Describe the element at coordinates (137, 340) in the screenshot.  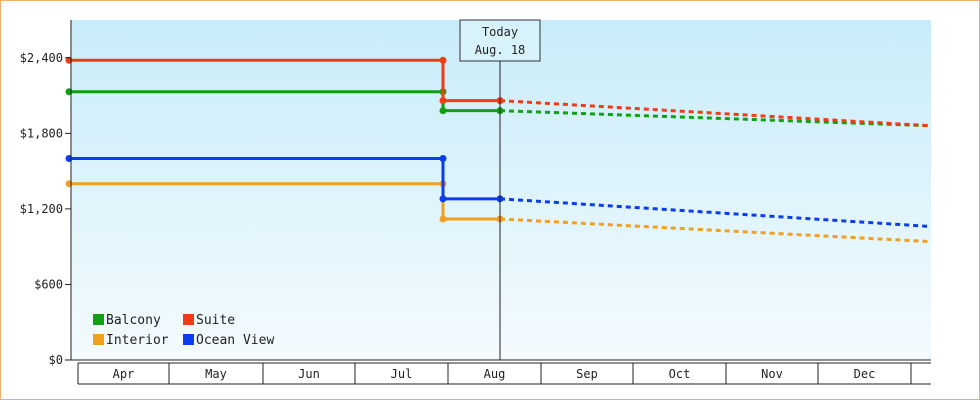
I see `legend-label: Interior` at that location.